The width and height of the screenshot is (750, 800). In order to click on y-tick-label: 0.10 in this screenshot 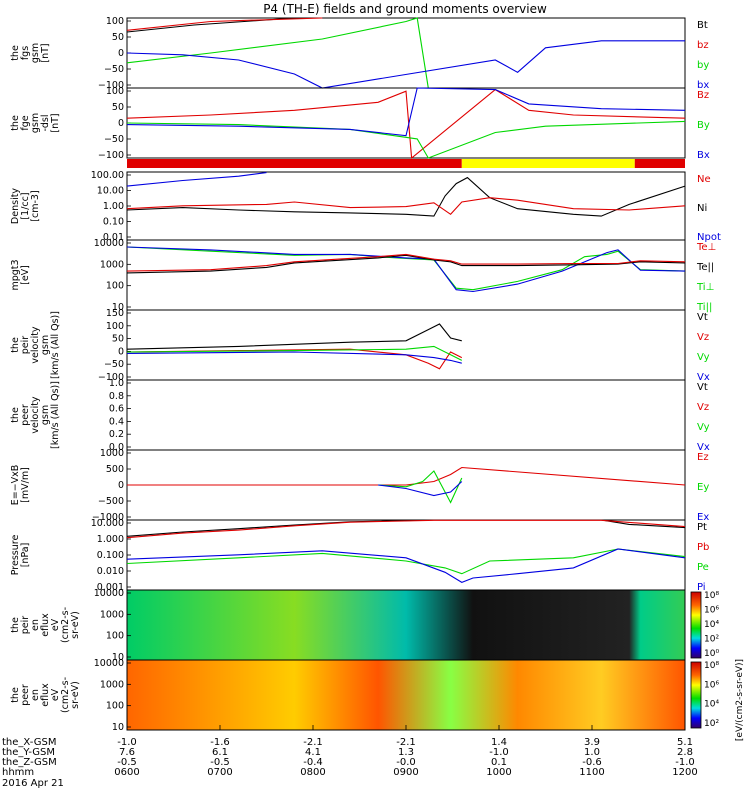, I will do `click(113, 222)`.